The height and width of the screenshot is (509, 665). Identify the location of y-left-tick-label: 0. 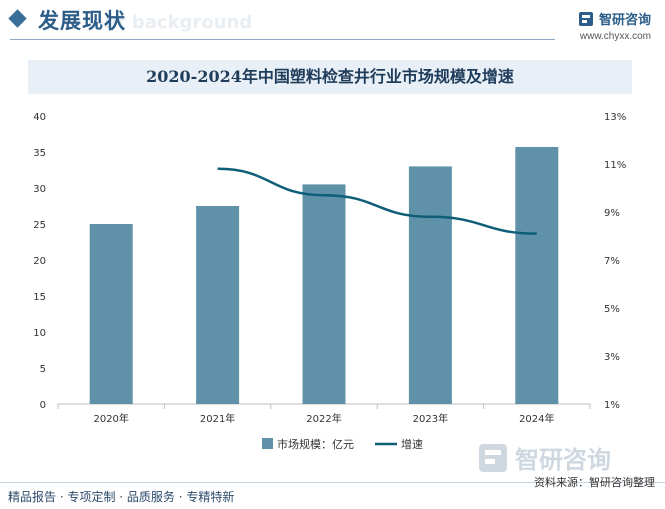
(43, 405).